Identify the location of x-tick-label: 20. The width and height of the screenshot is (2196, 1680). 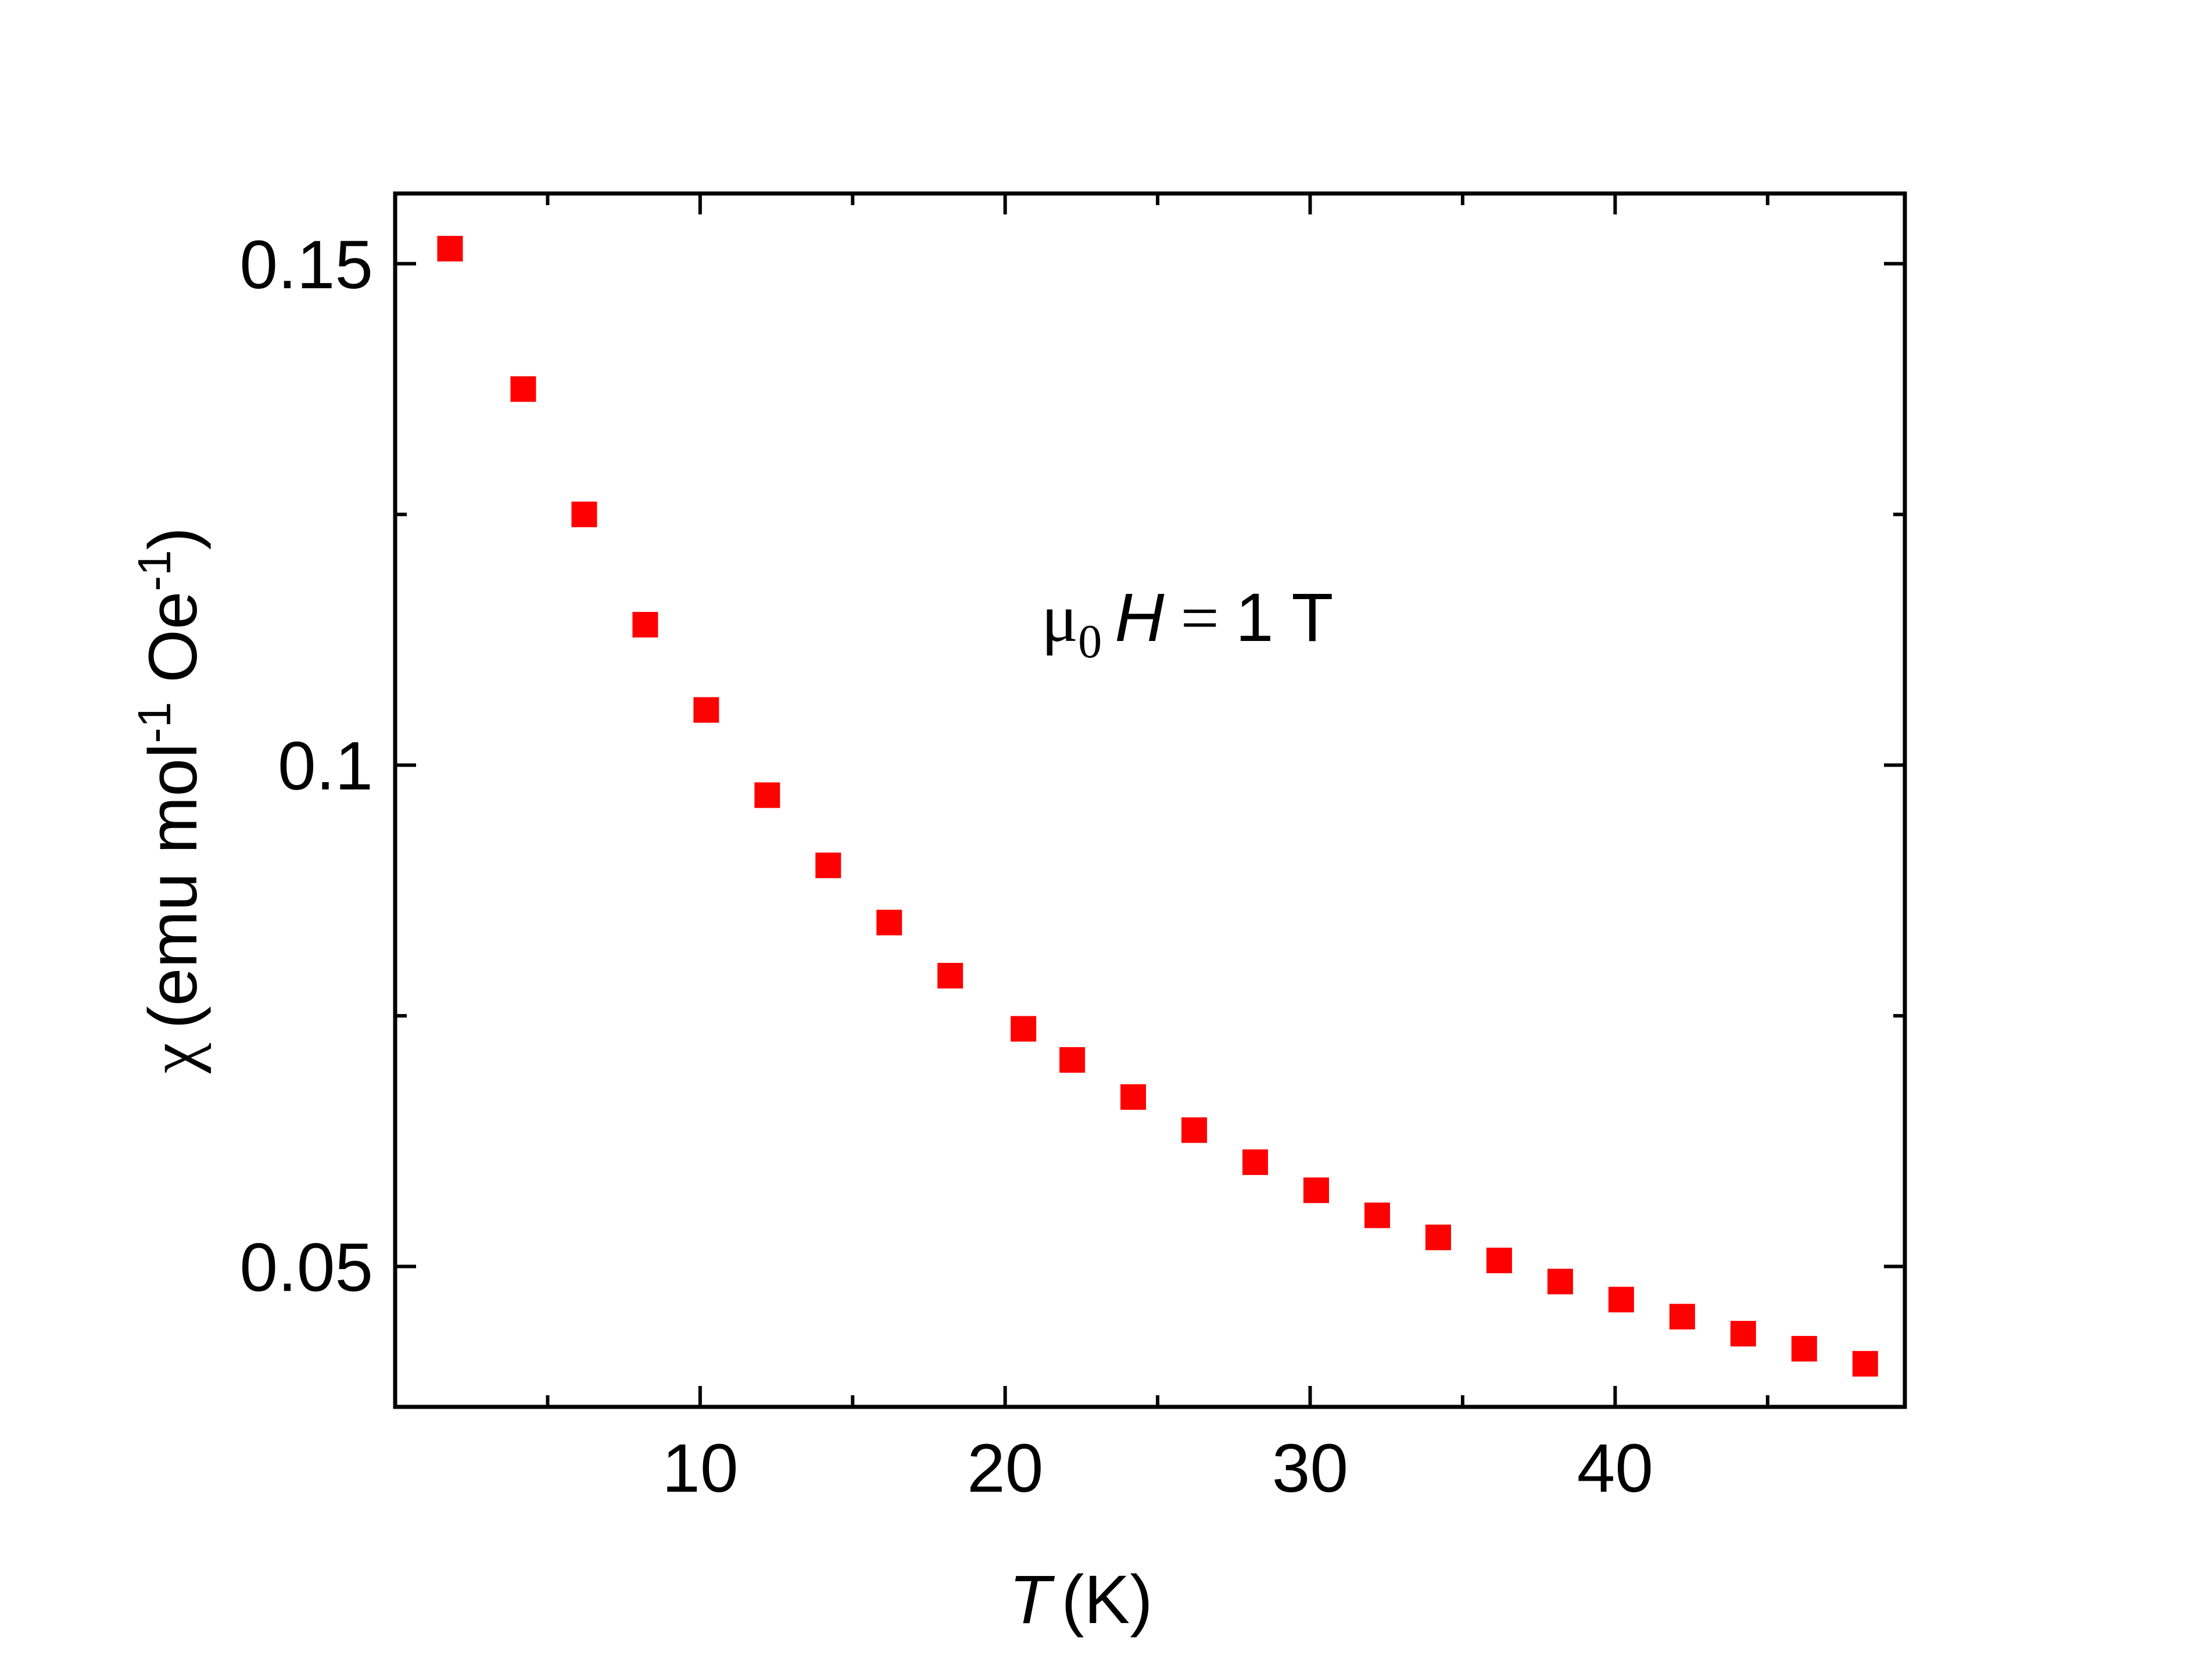
(1005, 1468).